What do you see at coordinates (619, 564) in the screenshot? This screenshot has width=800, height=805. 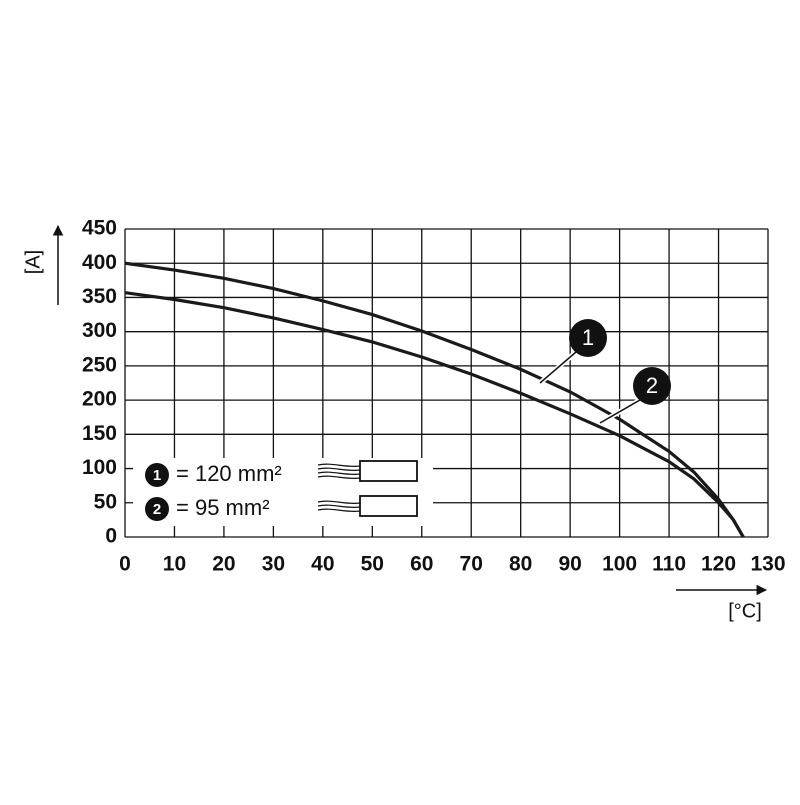 I see `x-tick-label: 100` at bounding box center [619, 564].